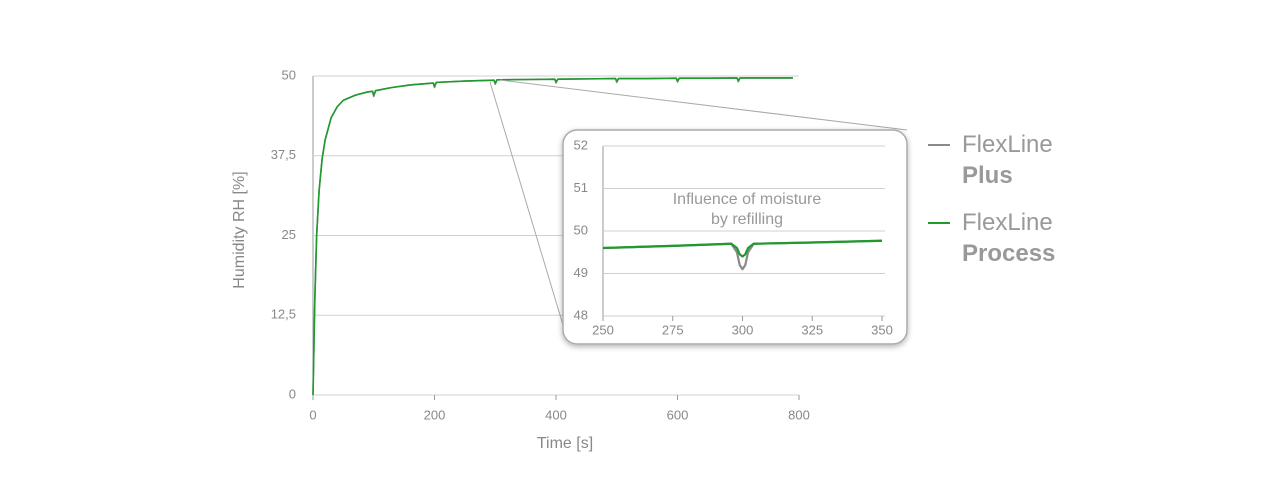  I want to click on y-axis-title: Humidity RH [%], so click(239, 229).